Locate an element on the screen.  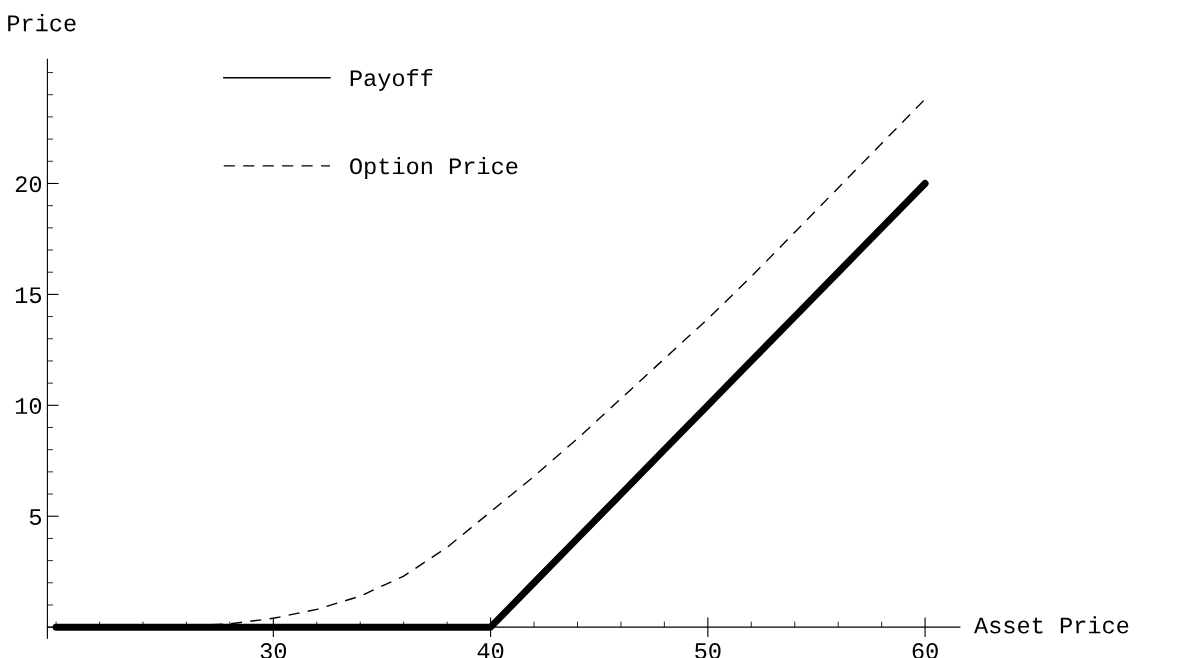
y-tick-label: 5 is located at coordinates (35, 517).